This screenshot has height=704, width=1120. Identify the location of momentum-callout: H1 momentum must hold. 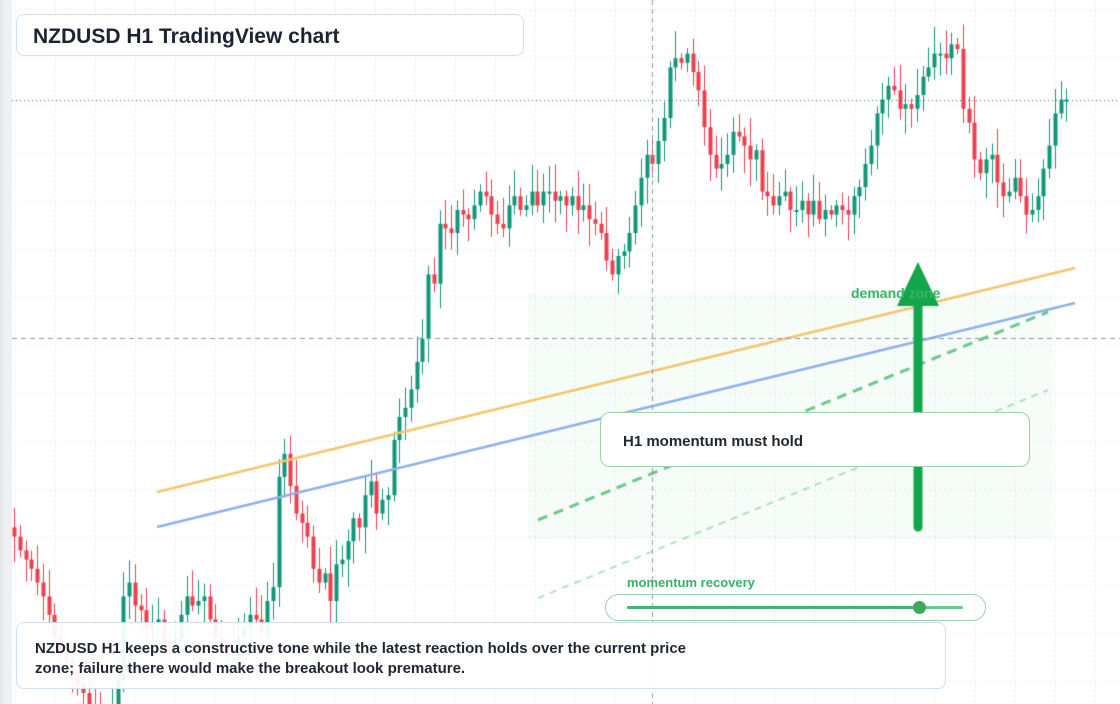
(815, 439).